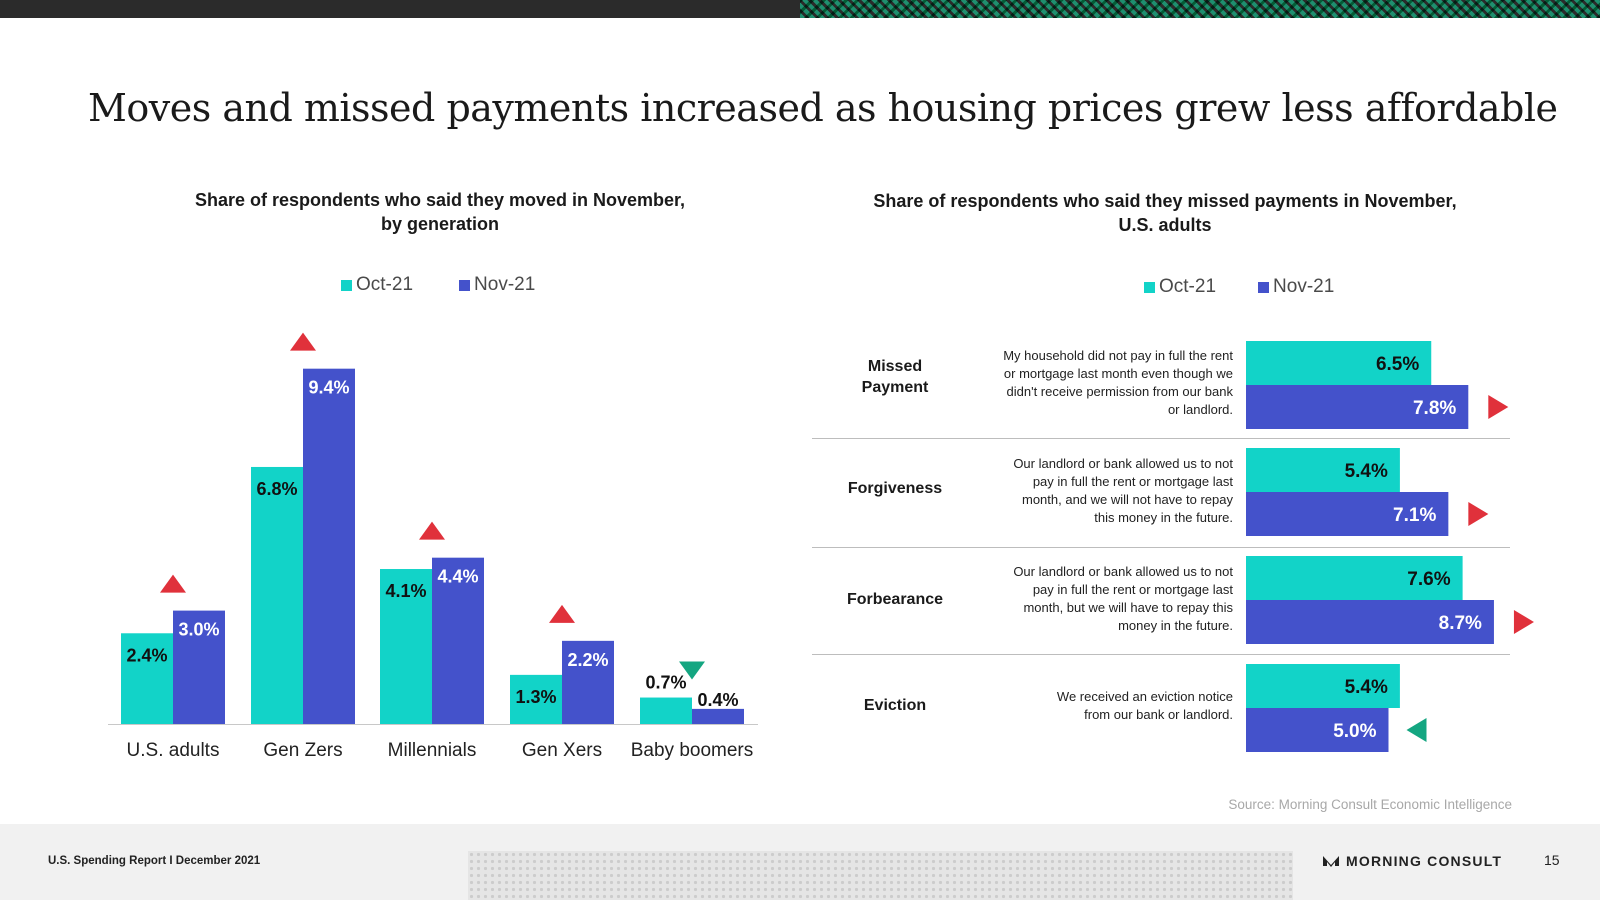 This screenshot has width=1600, height=900. I want to click on row-desc-0-l4: or landlord., so click(1200, 409).